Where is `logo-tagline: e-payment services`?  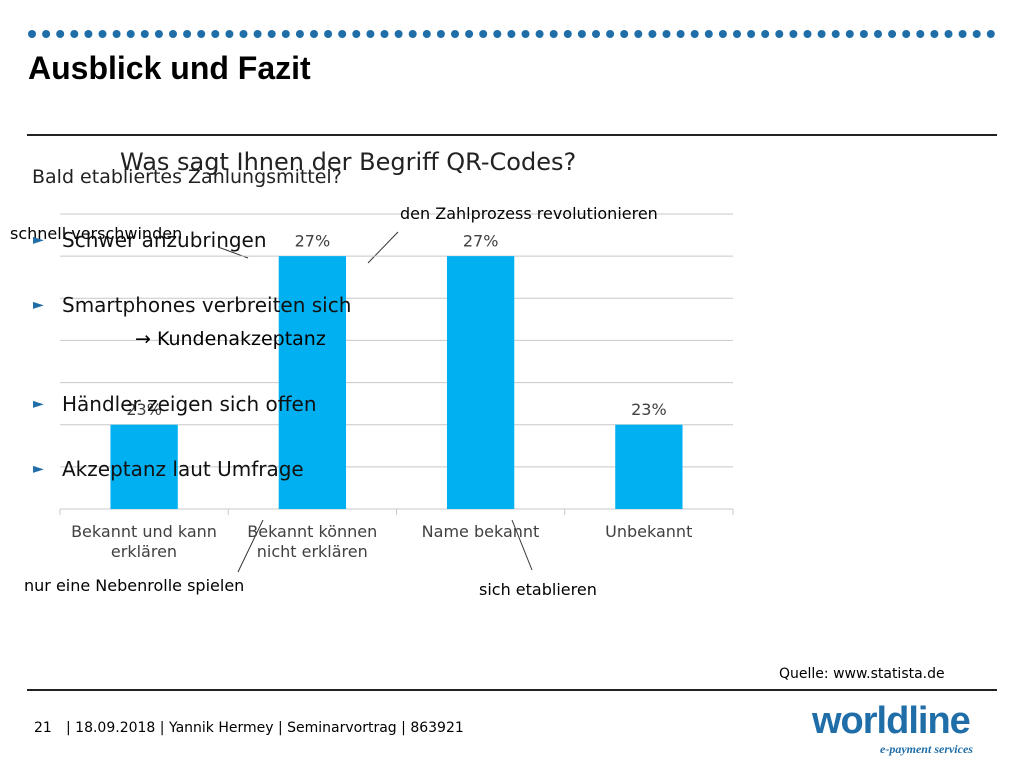 logo-tagline: e-payment services is located at coordinates (926, 749).